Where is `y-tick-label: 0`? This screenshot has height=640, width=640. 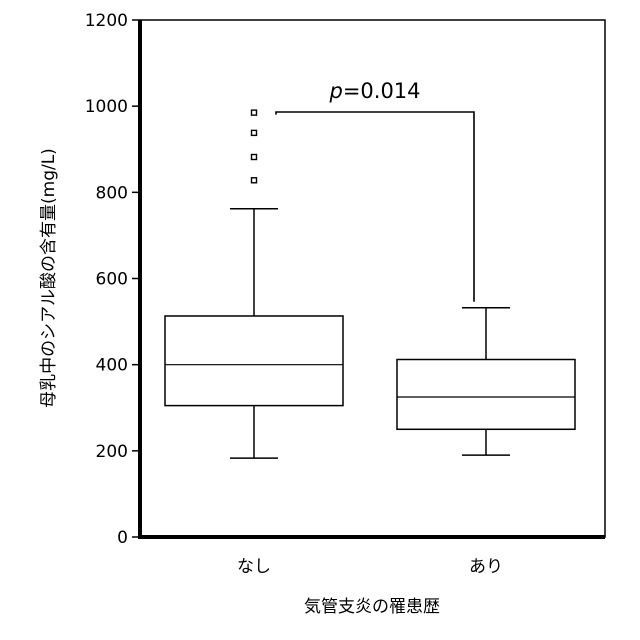 y-tick-label: 0 is located at coordinates (122, 538).